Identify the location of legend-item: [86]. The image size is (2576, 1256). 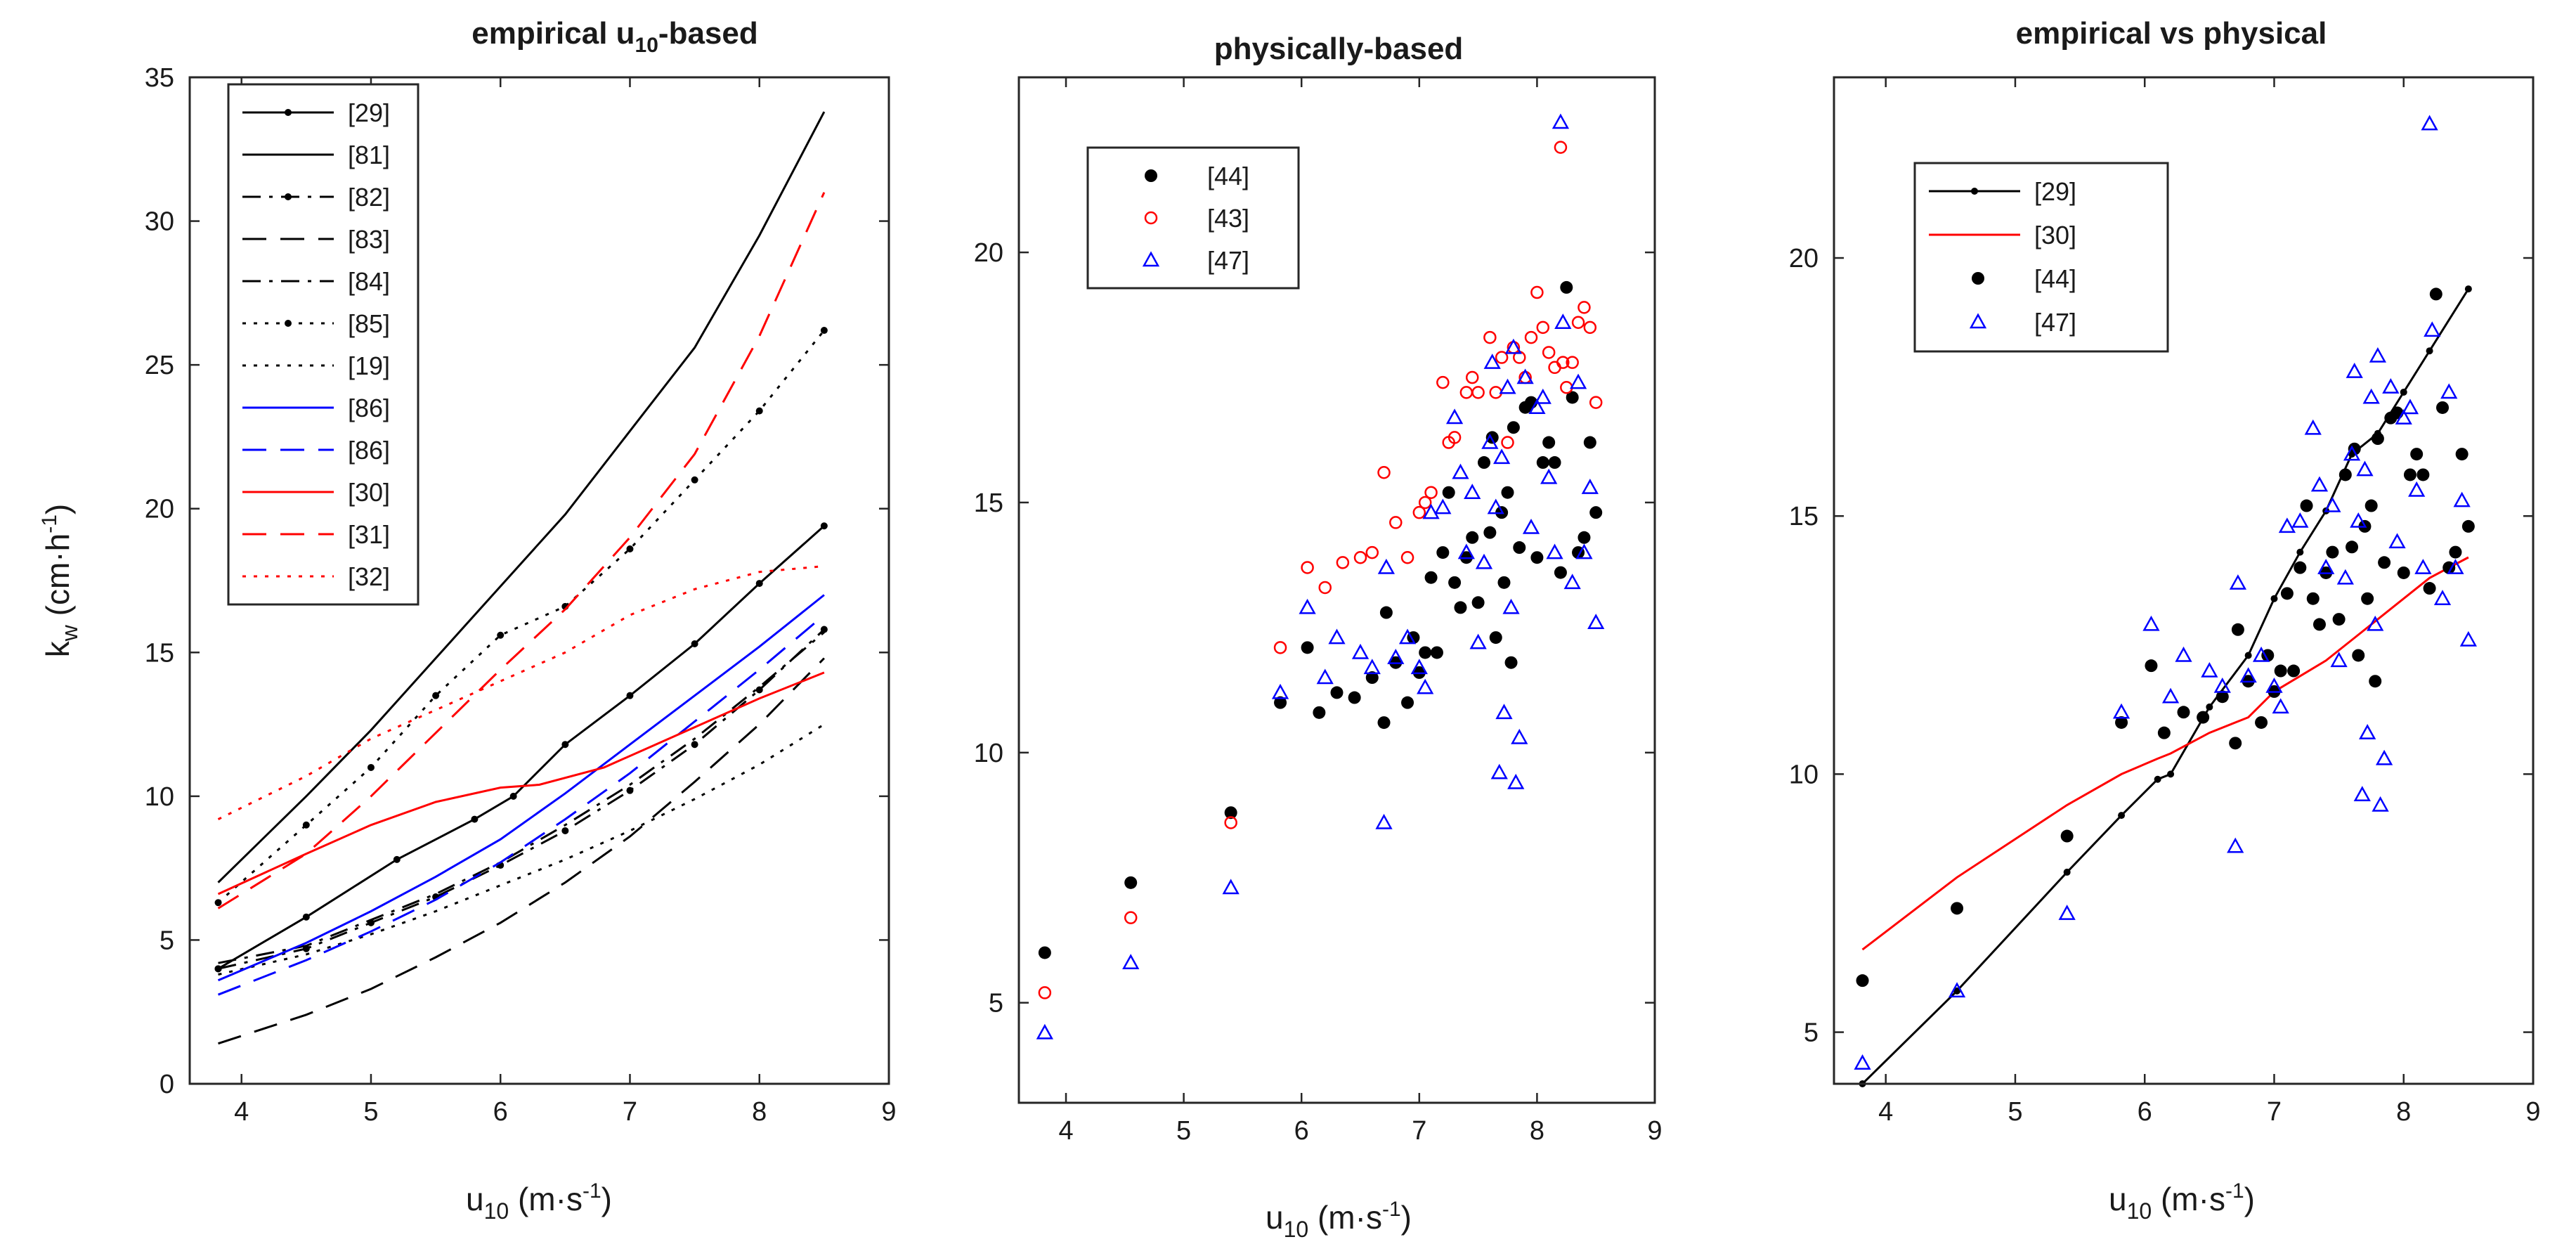
(316, 408).